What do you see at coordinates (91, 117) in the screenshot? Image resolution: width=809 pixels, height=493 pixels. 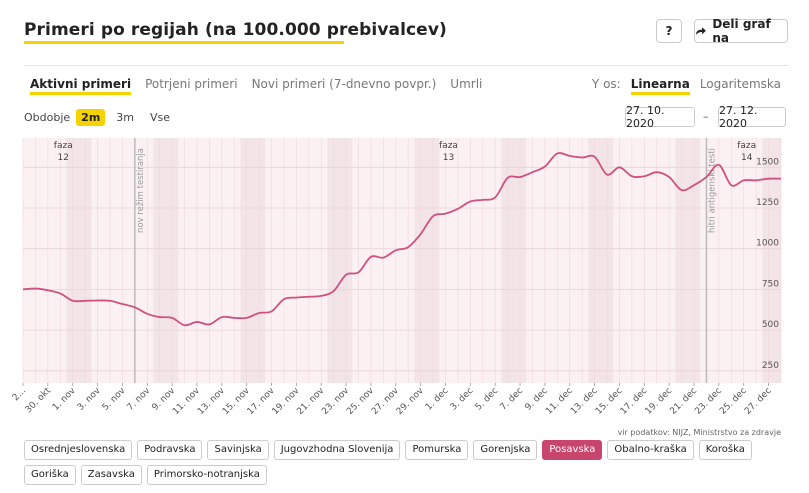 I see `period-2m-button: 2m` at bounding box center [91, 117].